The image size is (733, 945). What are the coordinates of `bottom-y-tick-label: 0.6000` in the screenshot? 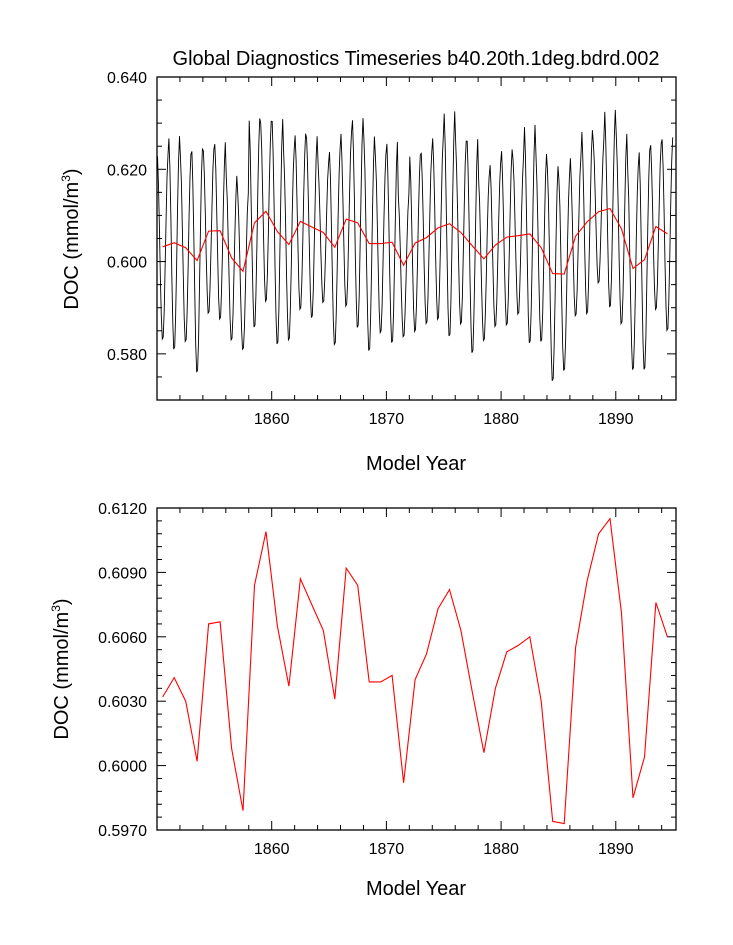 It's located at (122, 767).